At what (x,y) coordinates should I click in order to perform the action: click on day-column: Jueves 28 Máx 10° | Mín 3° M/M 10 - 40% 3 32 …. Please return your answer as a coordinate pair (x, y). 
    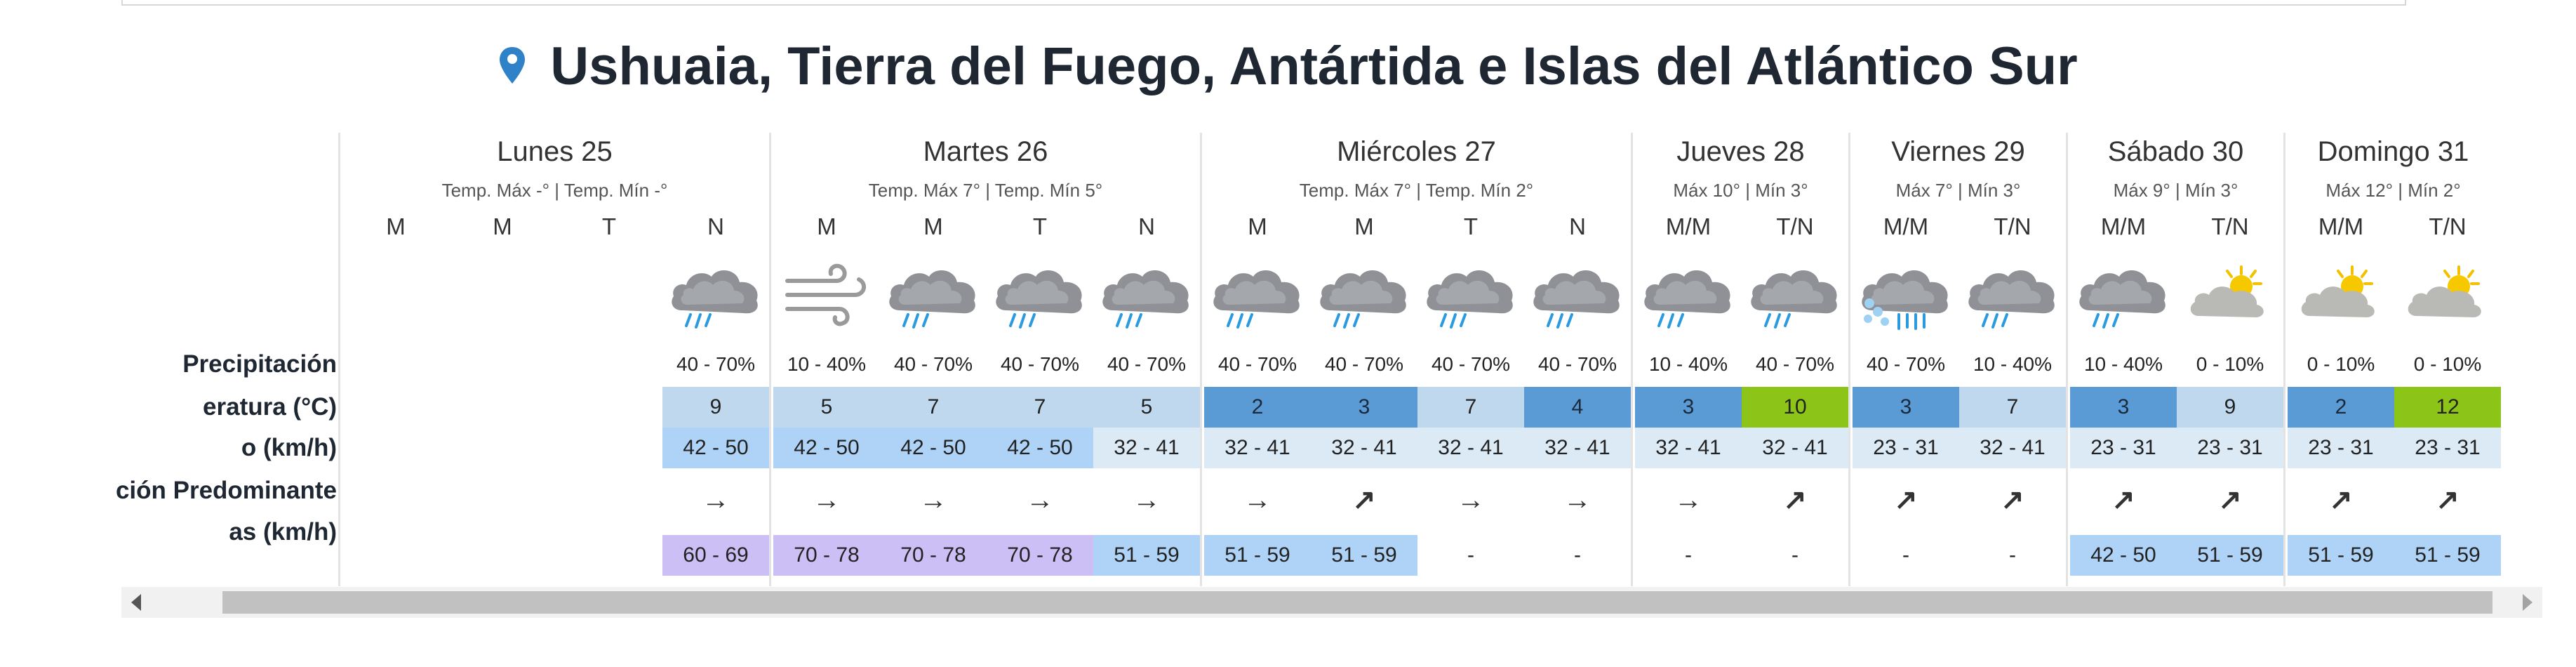
    Looking at the image, I should click on (1739, 359).